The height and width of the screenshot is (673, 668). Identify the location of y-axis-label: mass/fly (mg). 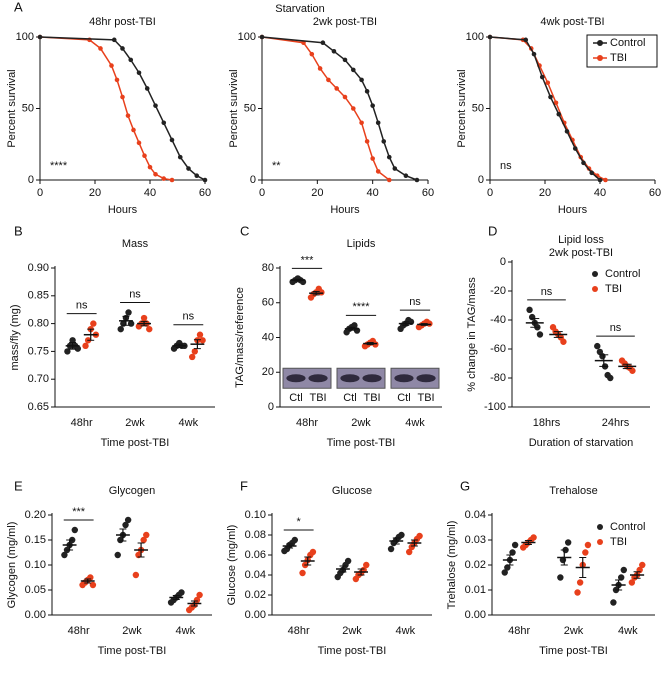
(15, 338).